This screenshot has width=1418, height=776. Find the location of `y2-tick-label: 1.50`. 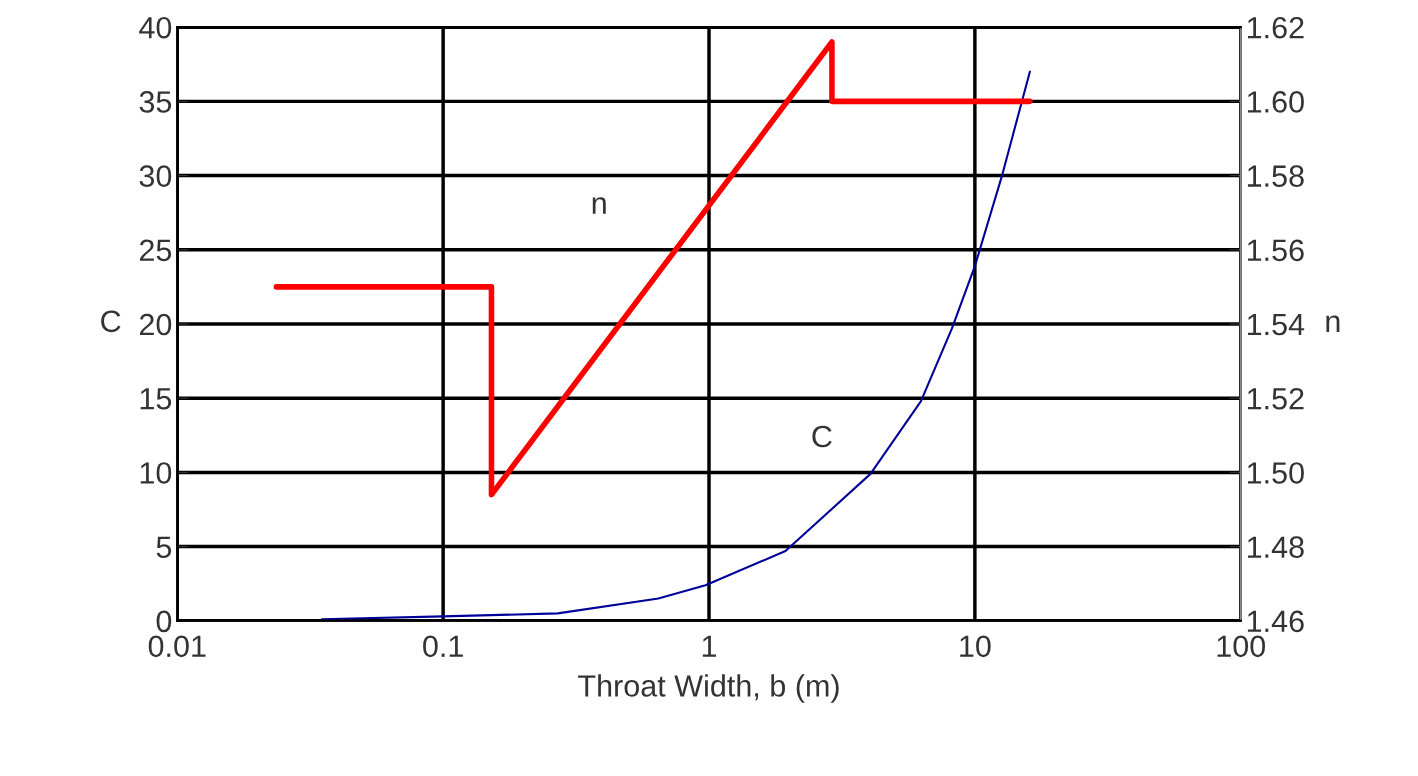

y2-tick-label: 1.50 is located at coordinates (1275, 473).